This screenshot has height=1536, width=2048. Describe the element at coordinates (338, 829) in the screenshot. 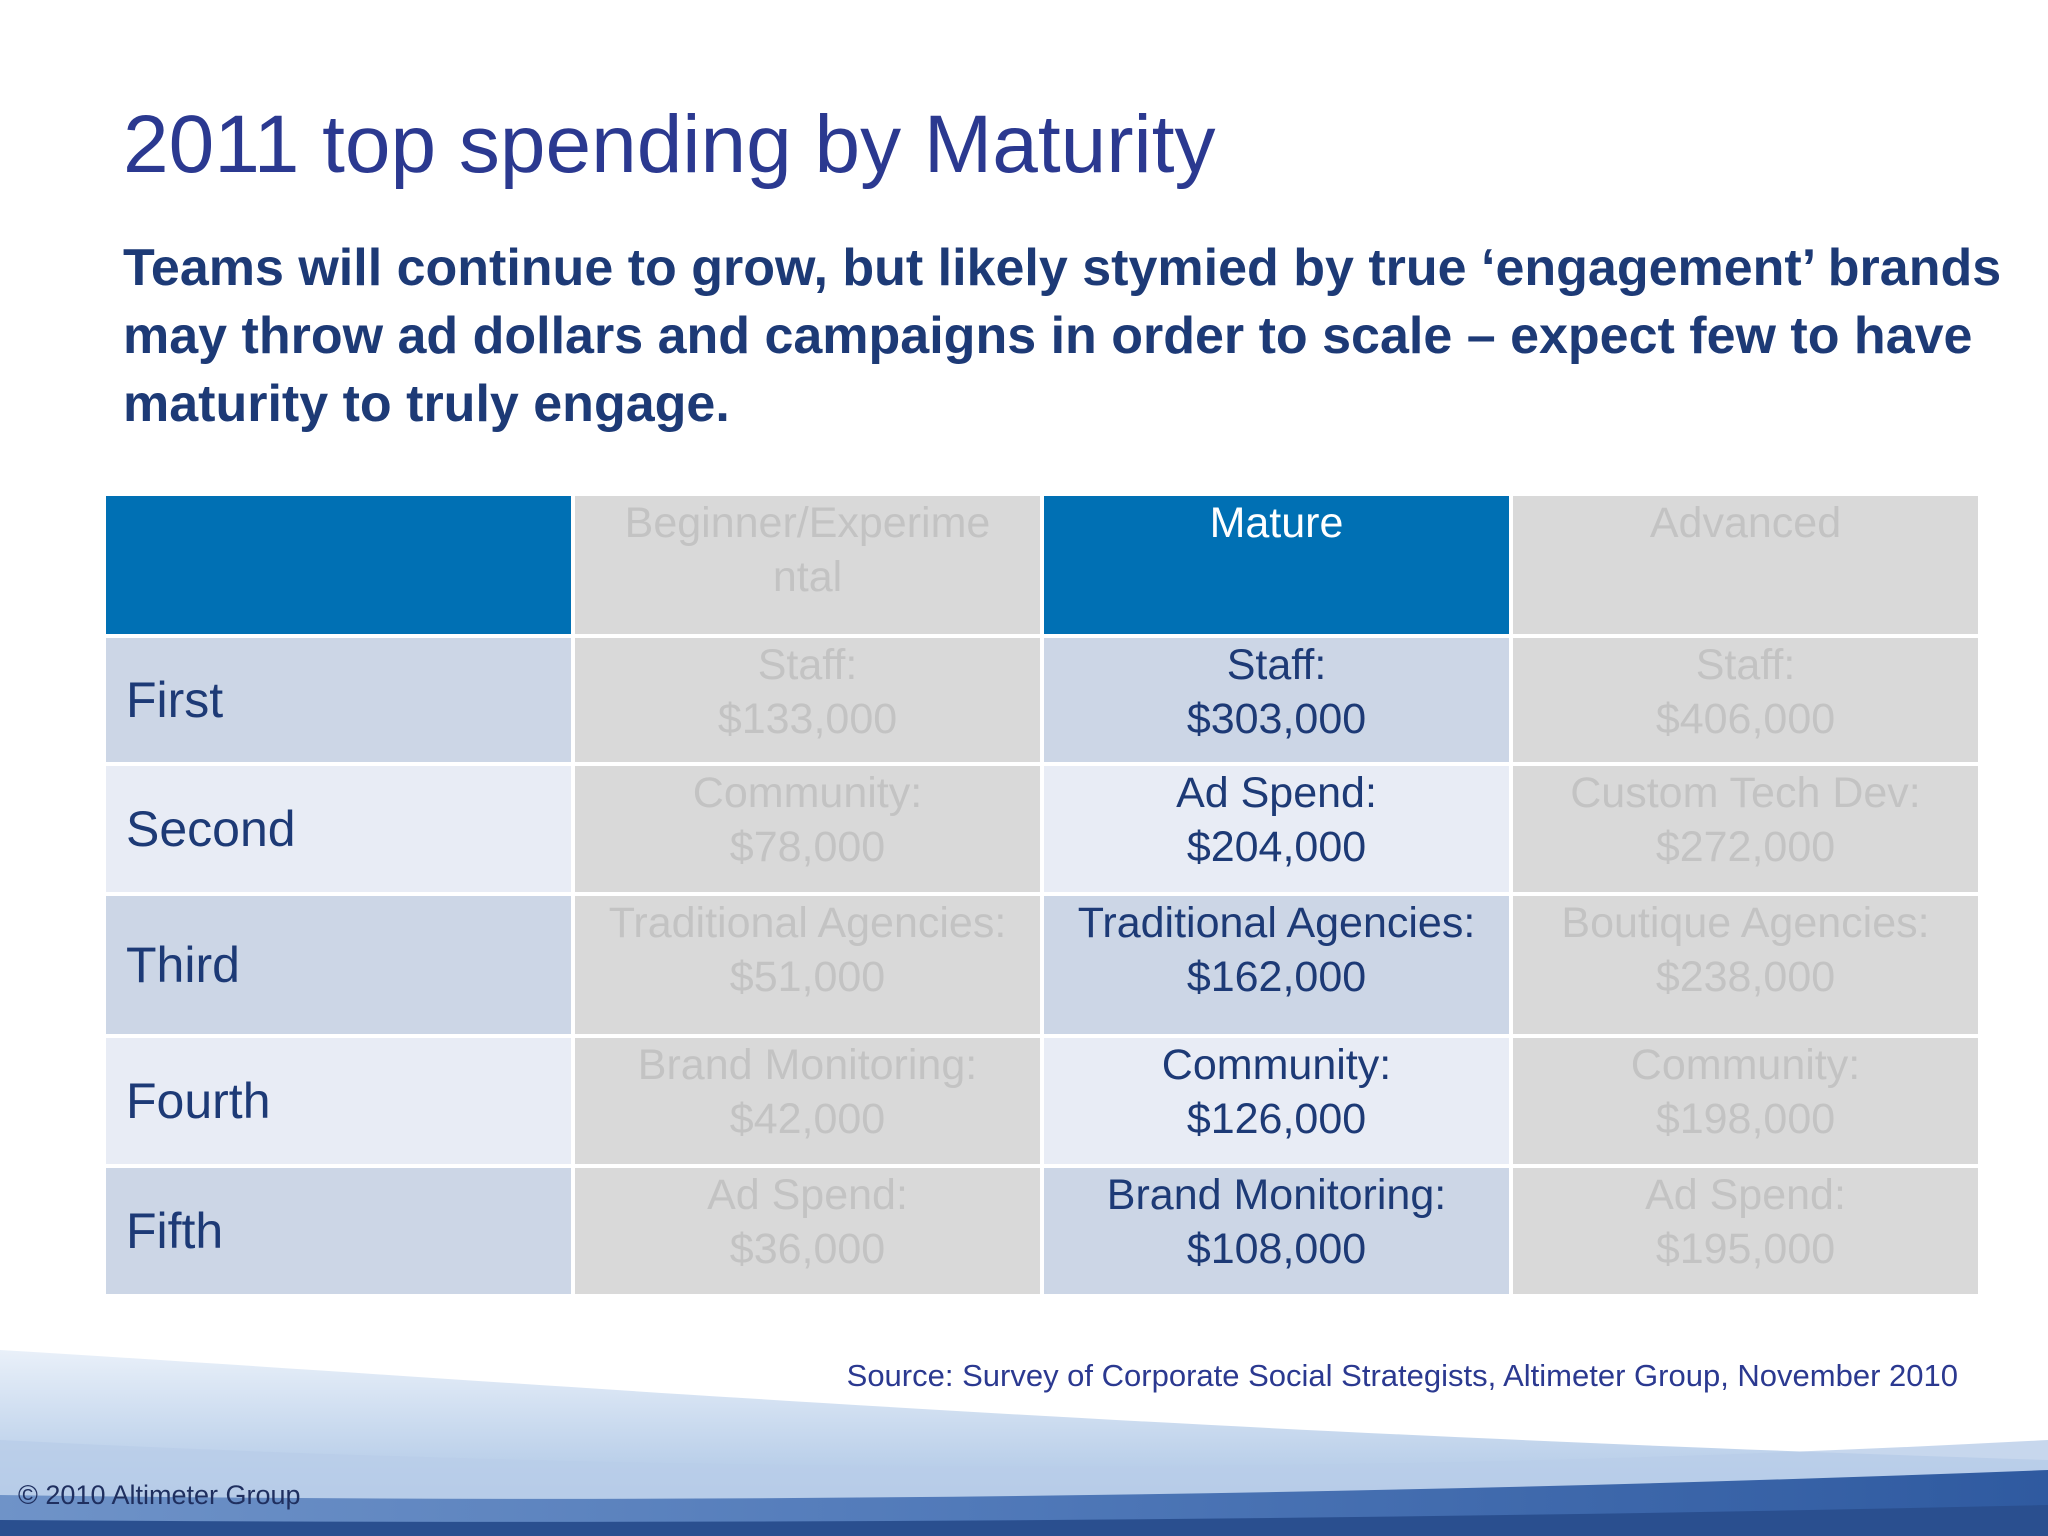

I see `row-label: Second` at that location.